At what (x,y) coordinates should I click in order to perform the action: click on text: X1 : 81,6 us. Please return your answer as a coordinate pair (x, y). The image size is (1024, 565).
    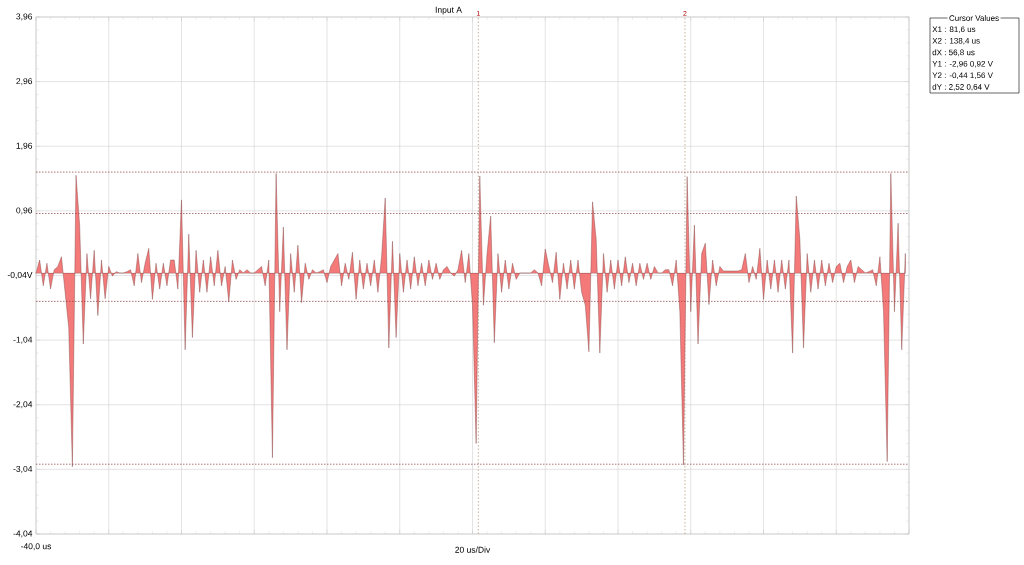
    Looking at the image, I should click on (954, 30).